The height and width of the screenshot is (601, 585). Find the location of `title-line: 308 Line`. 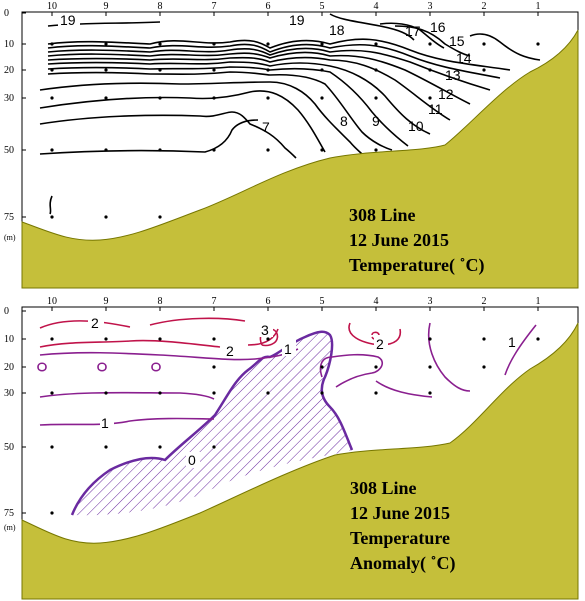

title-line: 308 Line is located at coordinates (382, 215).